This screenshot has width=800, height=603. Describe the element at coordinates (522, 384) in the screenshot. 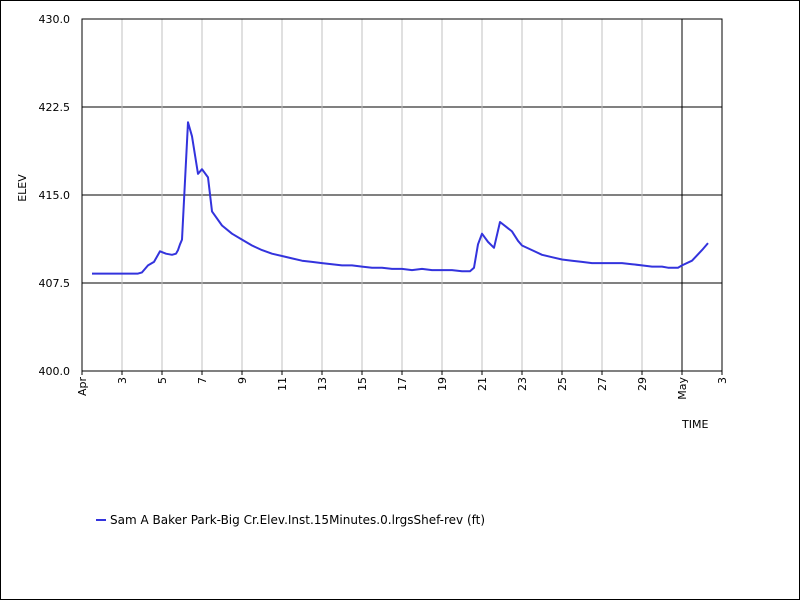

I see `x-tick-label: 23` at that location.